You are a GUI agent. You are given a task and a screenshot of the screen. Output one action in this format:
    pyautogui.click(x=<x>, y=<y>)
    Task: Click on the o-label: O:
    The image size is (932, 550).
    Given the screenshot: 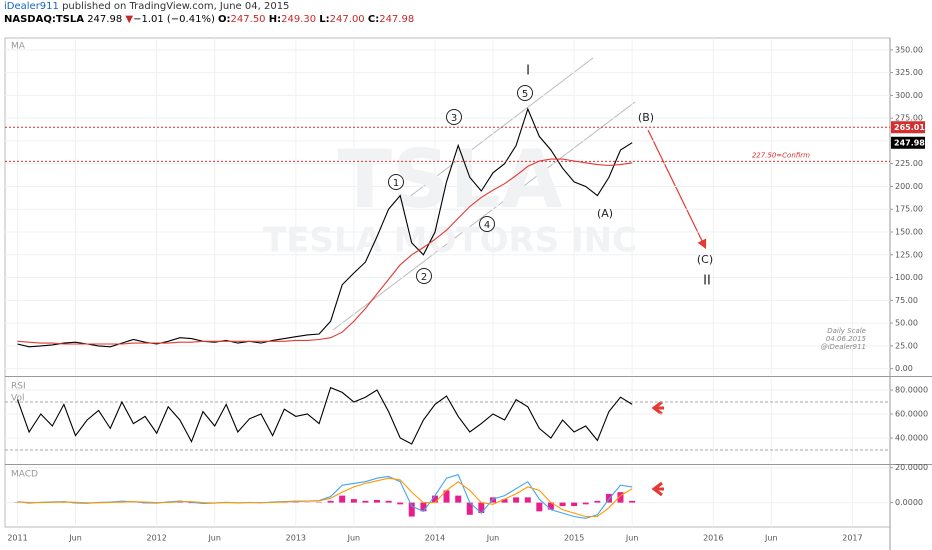 What is the action you would take?
    pyautogui.click(x=224, y=19)
    